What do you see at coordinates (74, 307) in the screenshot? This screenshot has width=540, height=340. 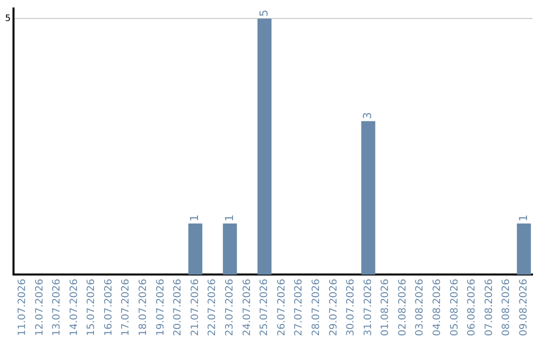 I see `x-tick-label: 14.07.2026` at bounding box center [74, 307].